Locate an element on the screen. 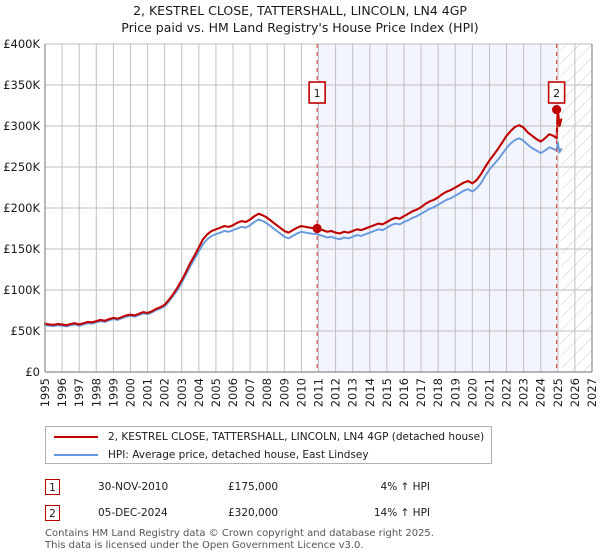 This screenshot has height=560, width=600. table-row: 2 05-DEC-2024 £320,000 14% ↑ HPI is located at coordinates (280, 513).